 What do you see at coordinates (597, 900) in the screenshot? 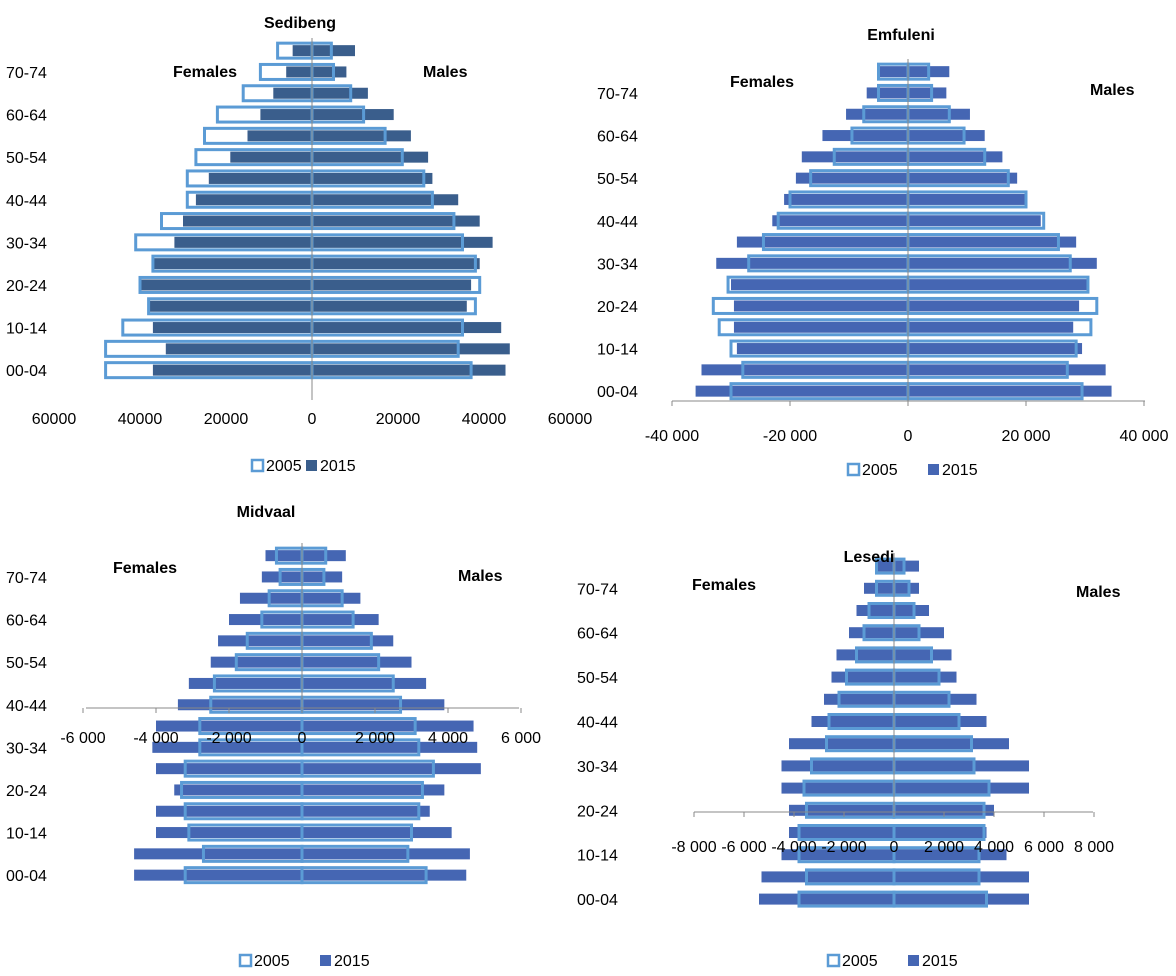
I see `y-tick-label: 00-04` at bounding box center [597, 900].